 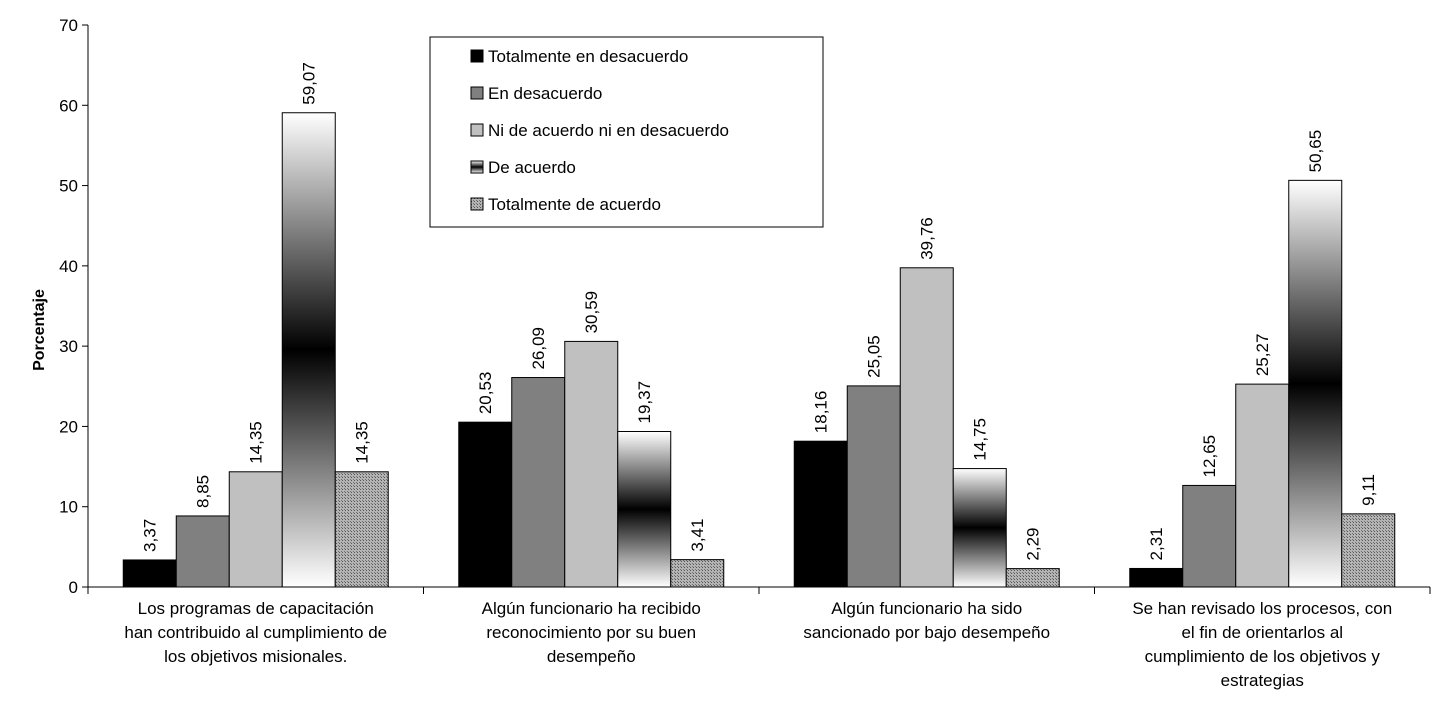 I want to click on y-tick-label: 40, so click(x=68, y=266).